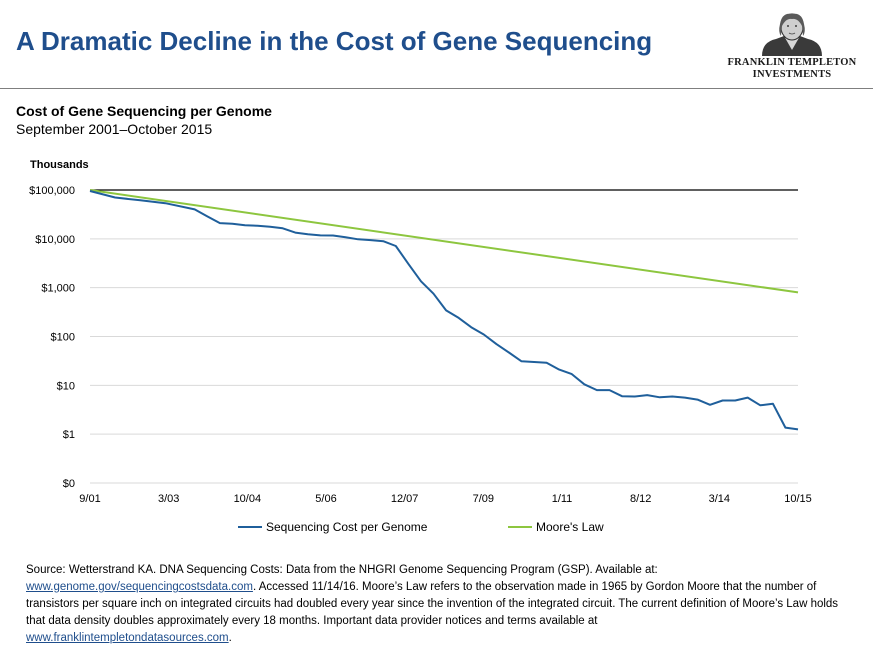  What do you see at coordinates (139, 587) in the screenshot?
I see `source-link-genome: www.genome.gov/sequencingcostsdata.com` at bounding box center [139, 587].